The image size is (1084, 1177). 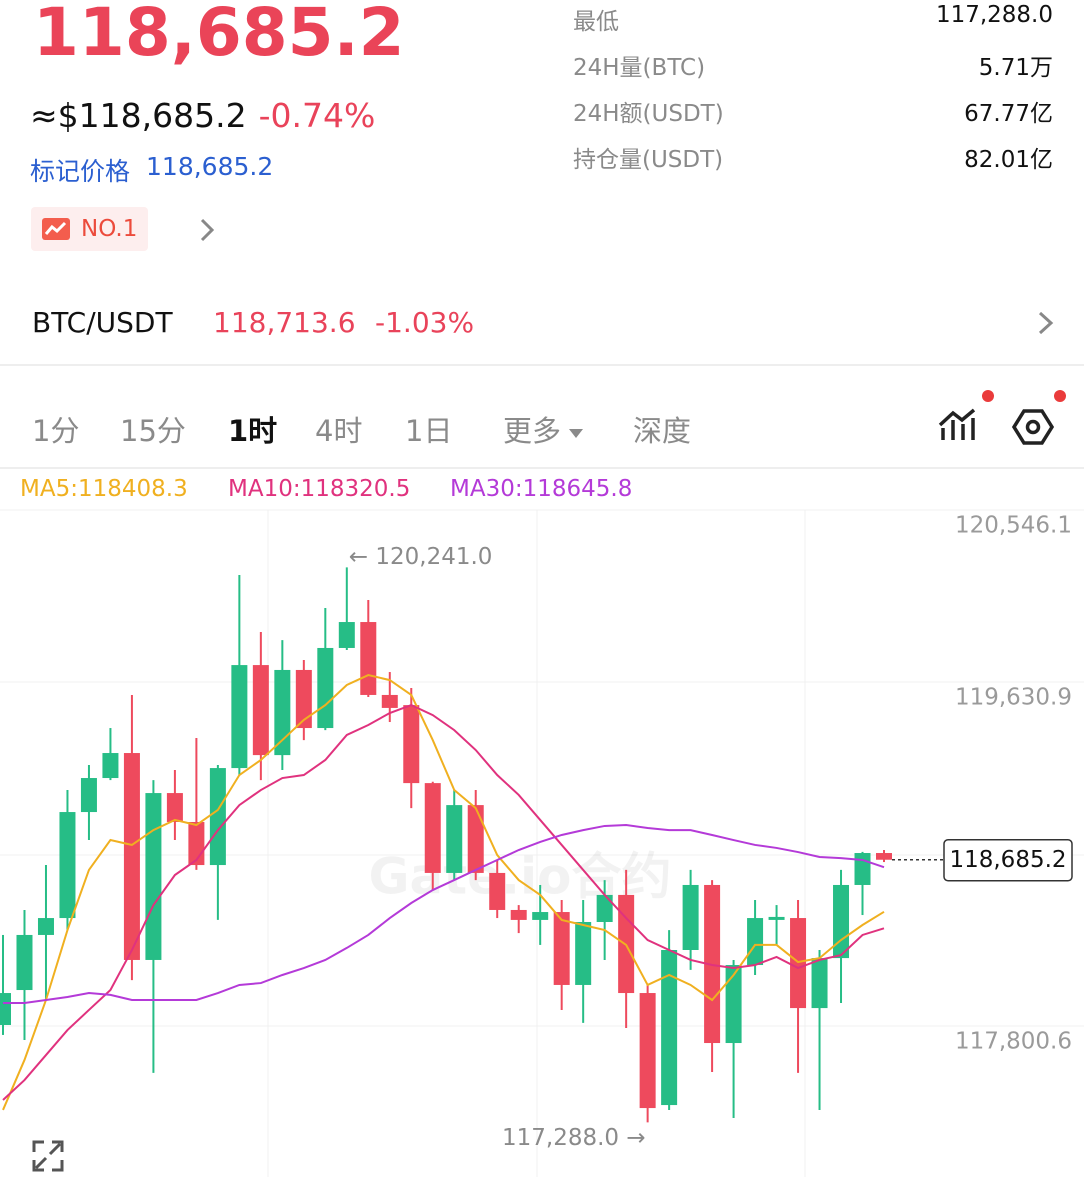 I want to click on stat-label: 最低, so click(x=596, y=22).